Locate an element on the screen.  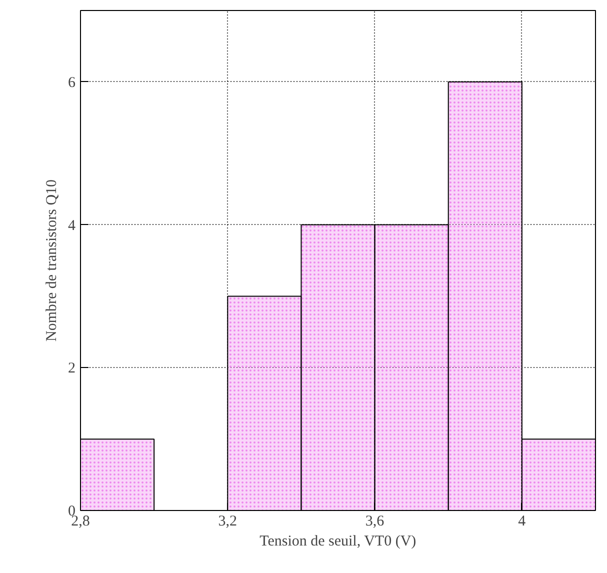
x-tick-label: 4 is located at coordinates (522, 522).